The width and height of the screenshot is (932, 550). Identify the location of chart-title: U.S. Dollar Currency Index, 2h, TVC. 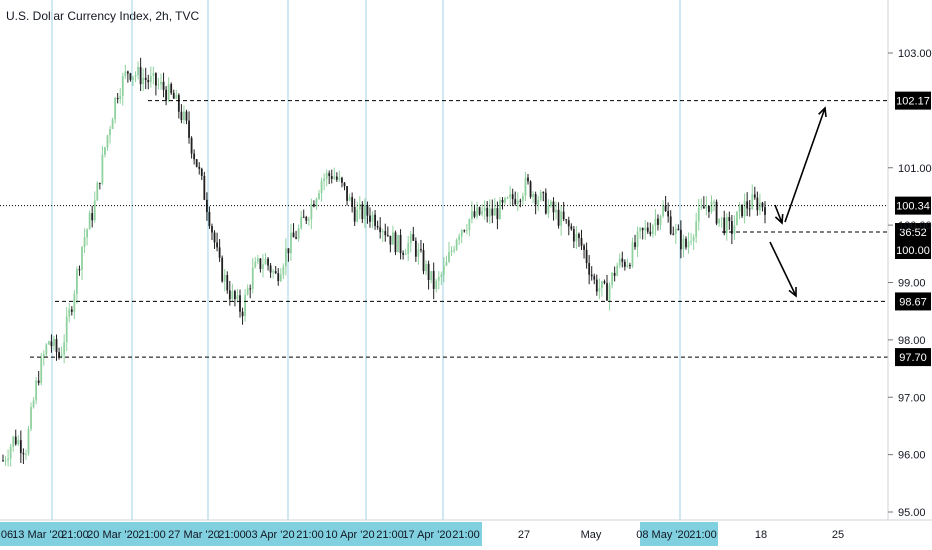
(103, 16).